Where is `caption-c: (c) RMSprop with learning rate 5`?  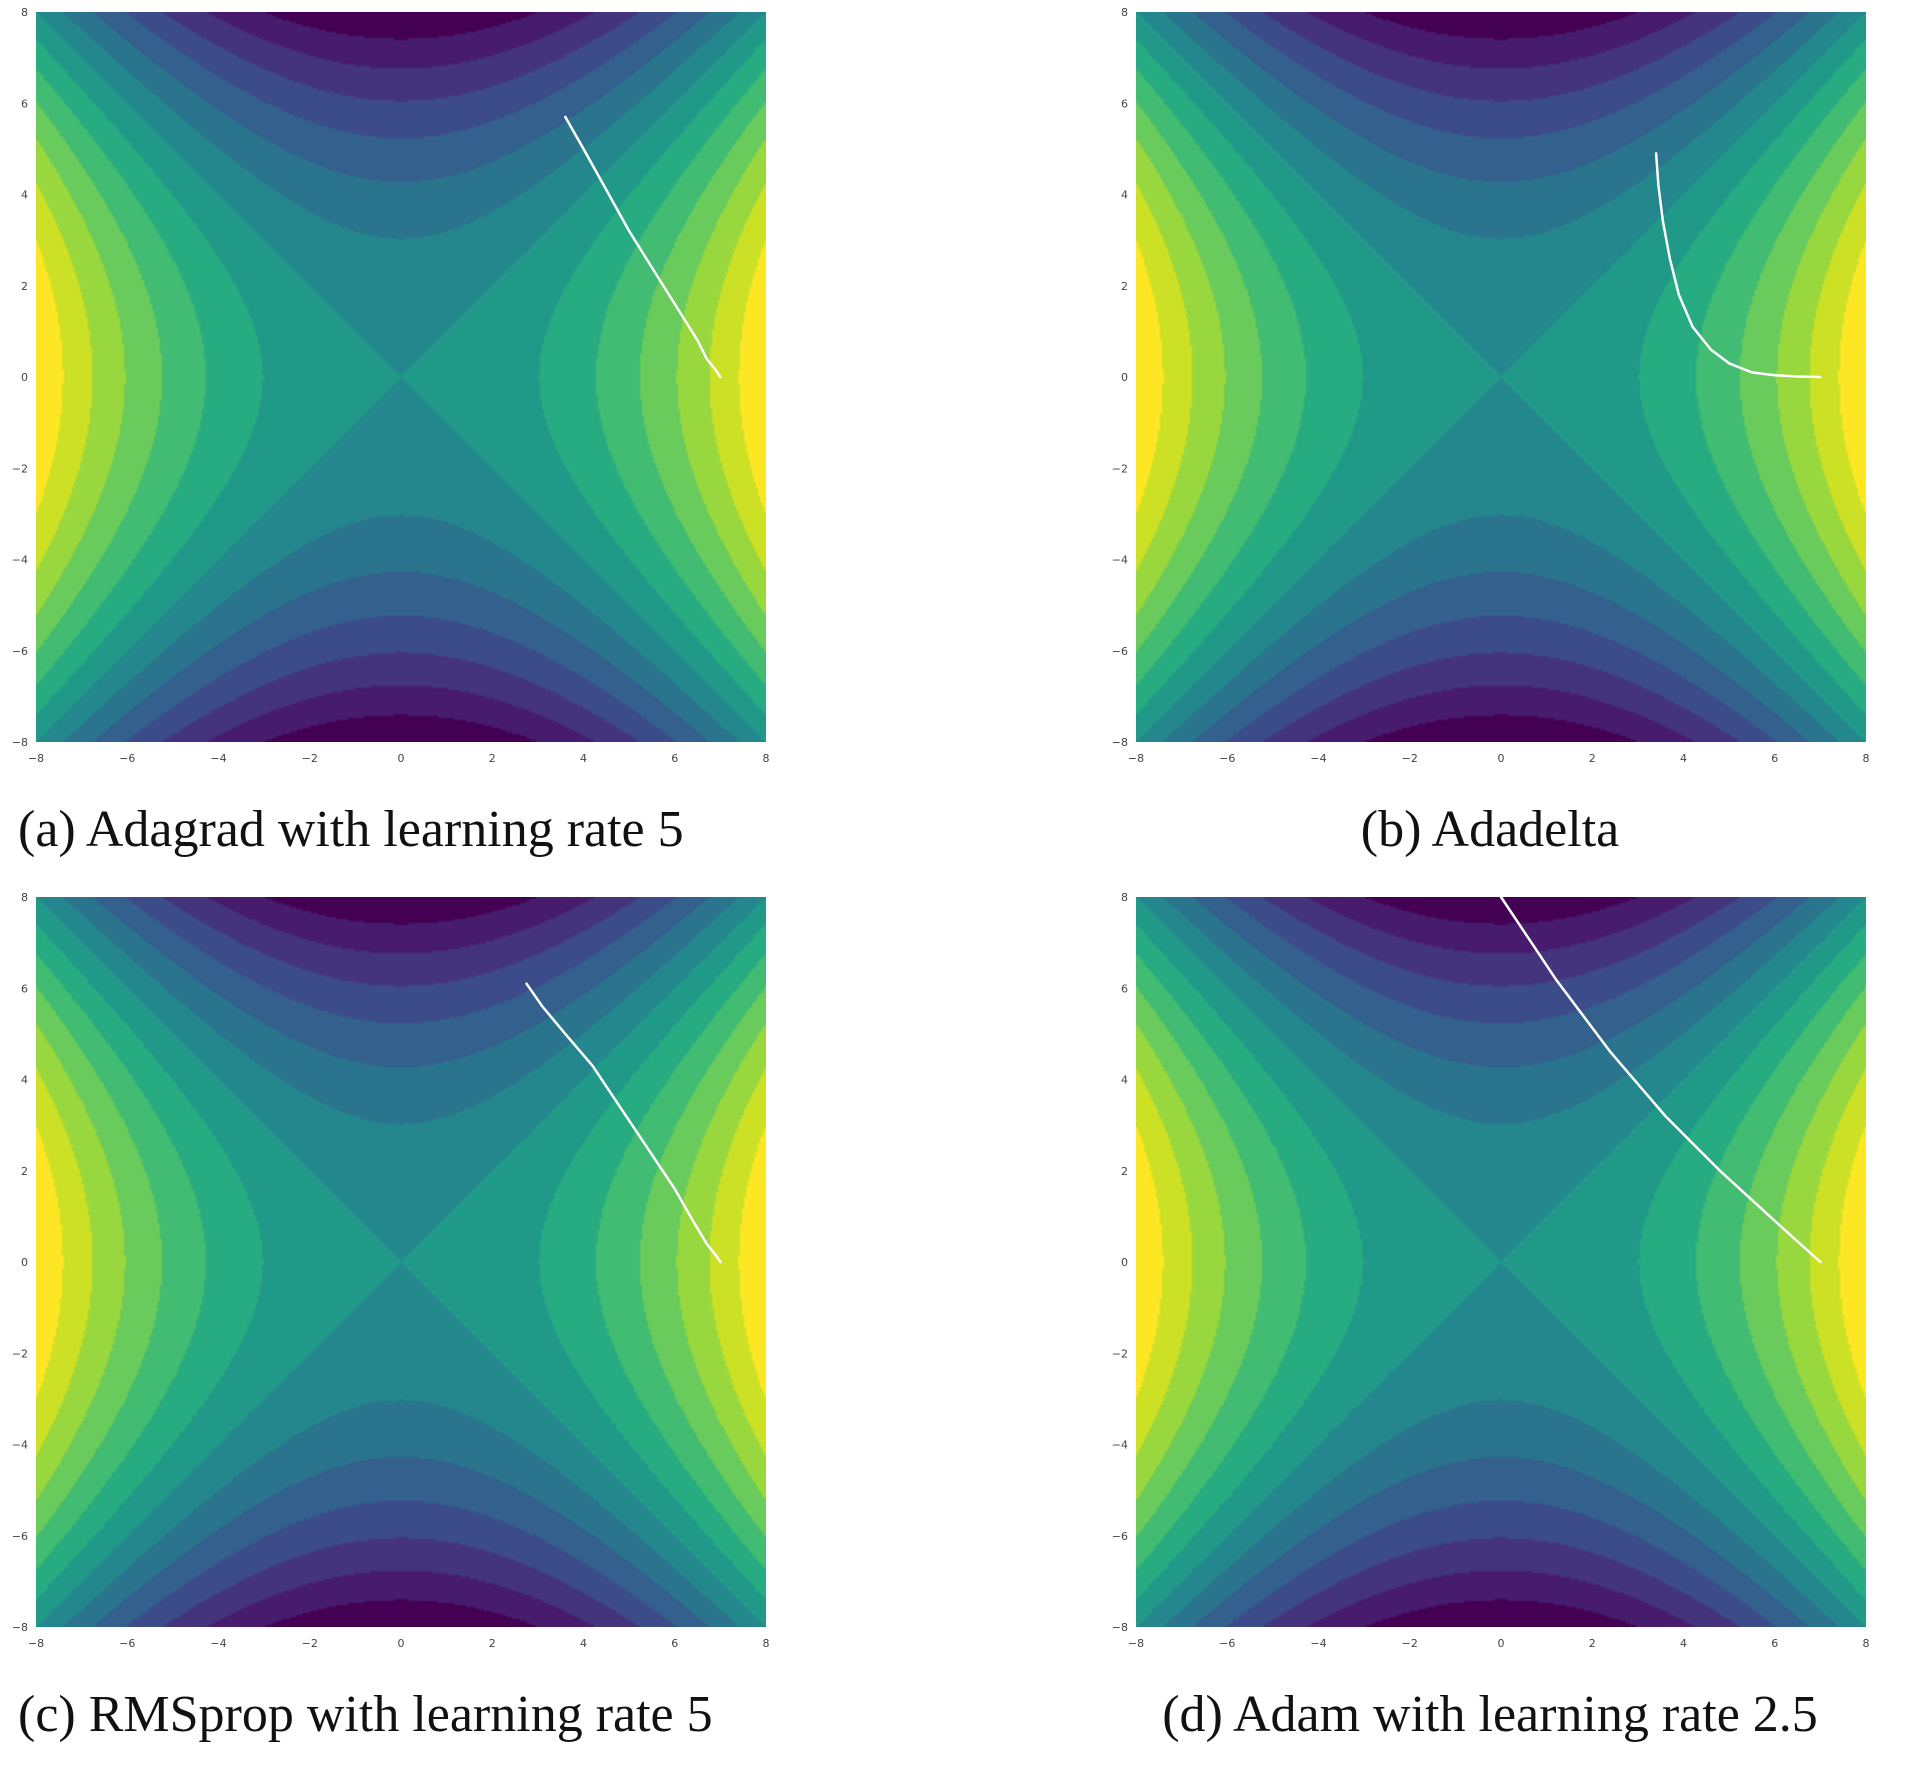
caption-c: (c) RMSprop with learning rate 5 is located at coordinates (365, 1714).